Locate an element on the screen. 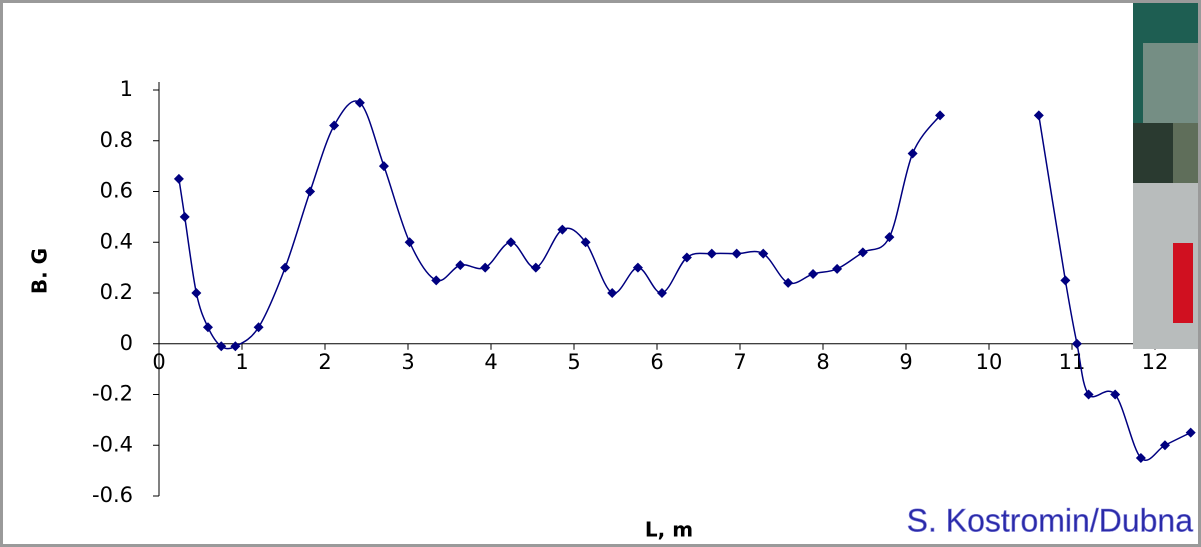 Image resolution: width=1201 pixels, height=547 pixels. x-tick-label: 6 is located at coordinates (656, 362).